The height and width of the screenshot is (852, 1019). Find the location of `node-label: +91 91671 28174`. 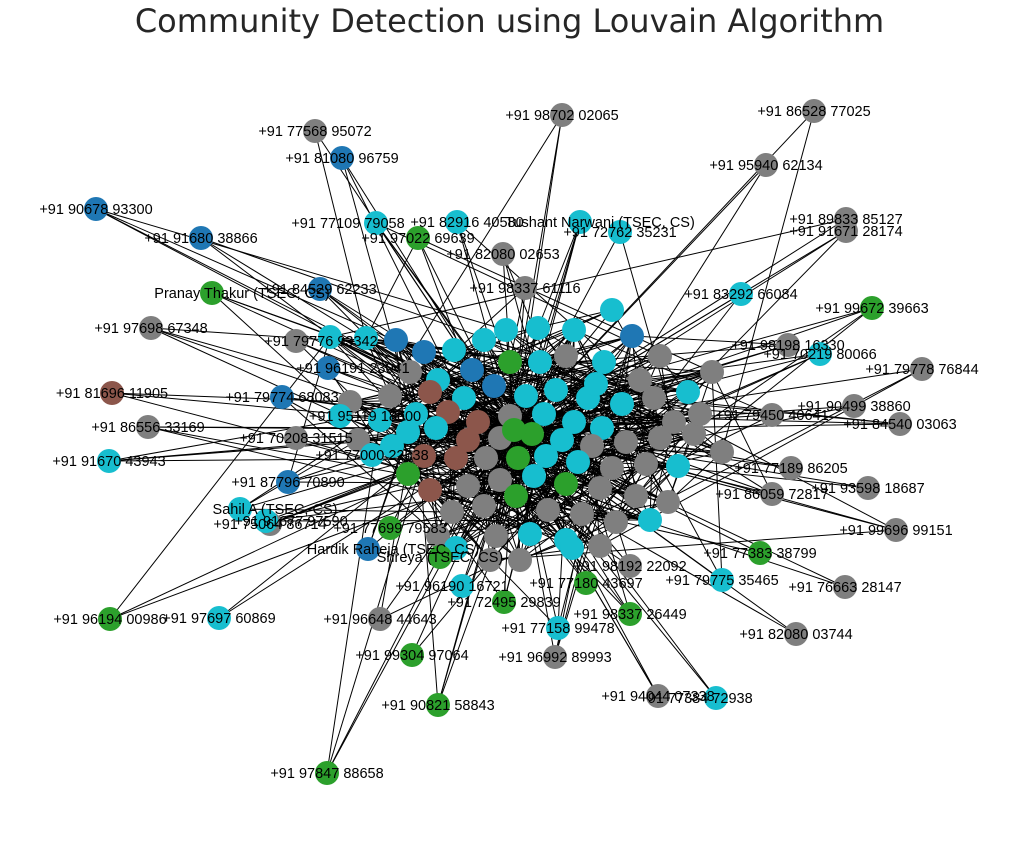

node-label: +91 91671 28174 is located at coordinates (845, 232).